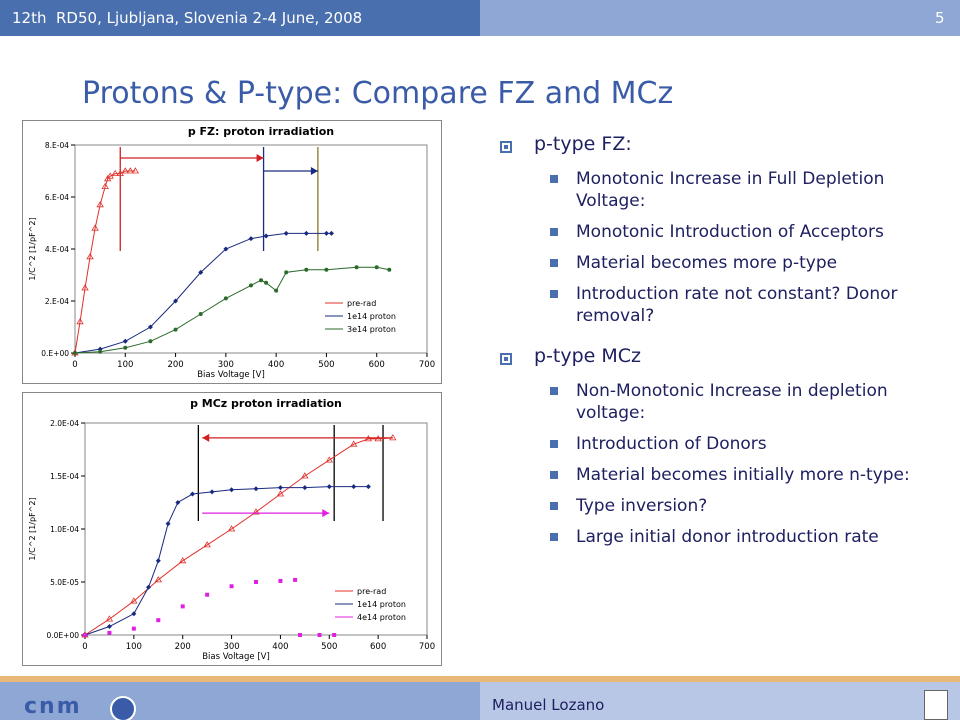 The image size is (960, 722). Describe the element at coordinates (716, 444) in the screenshot. I see `sub-bullet: Introduction of Donors` at that location.